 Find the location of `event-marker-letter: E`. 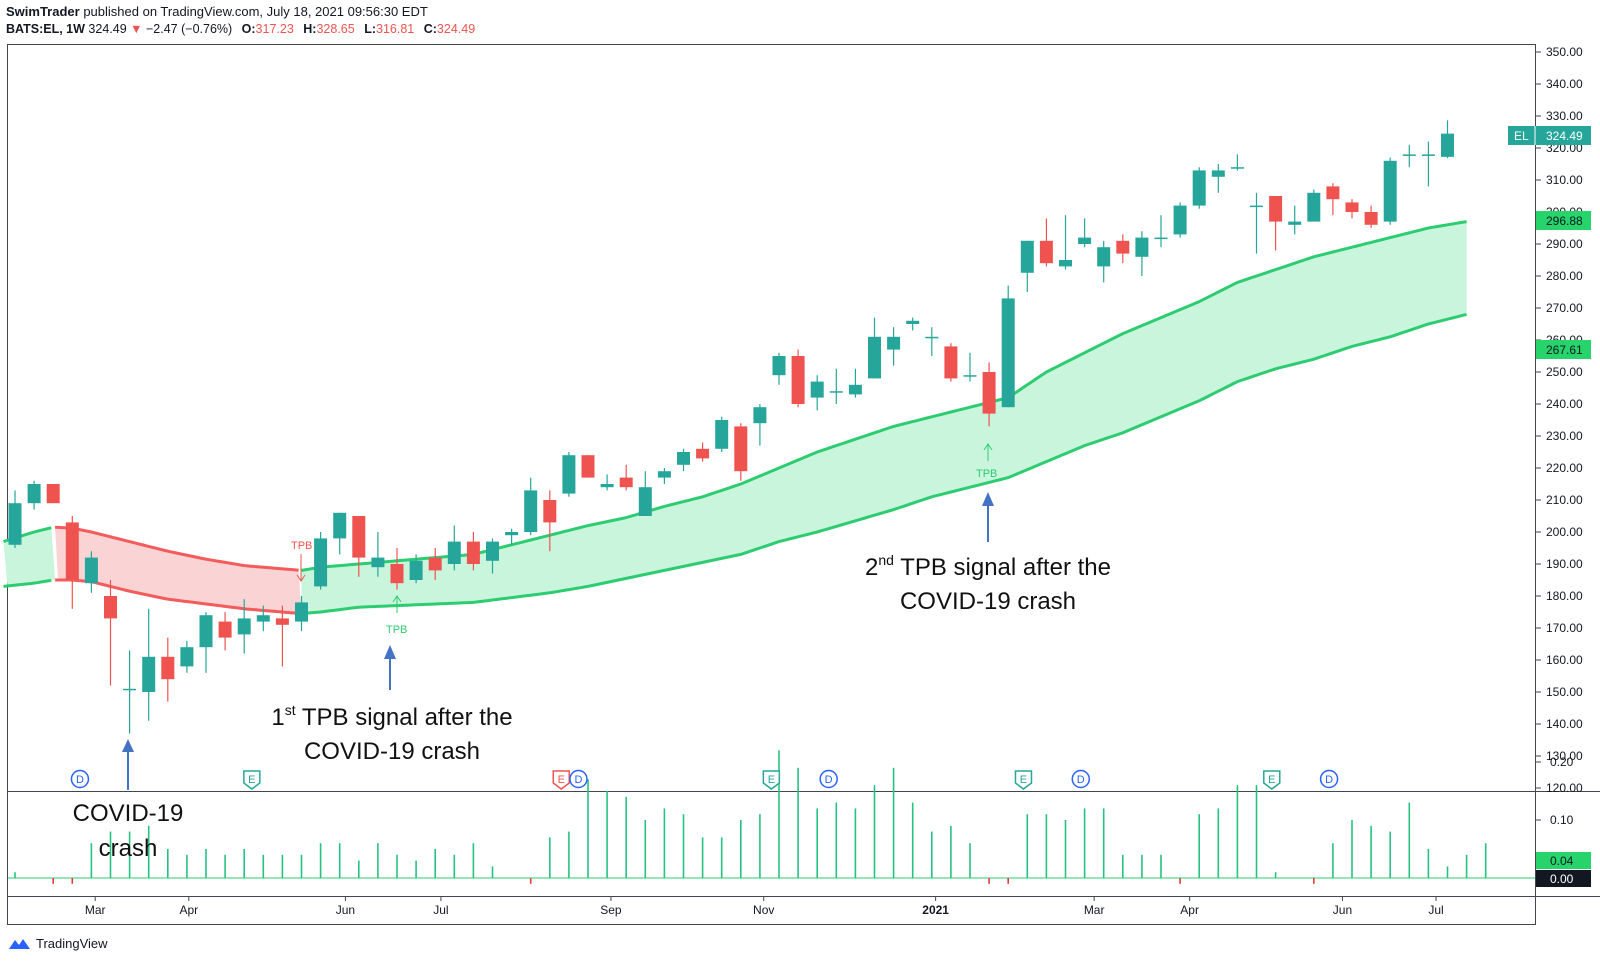

event-marker-letter: E is located at coordinates (251, 780).